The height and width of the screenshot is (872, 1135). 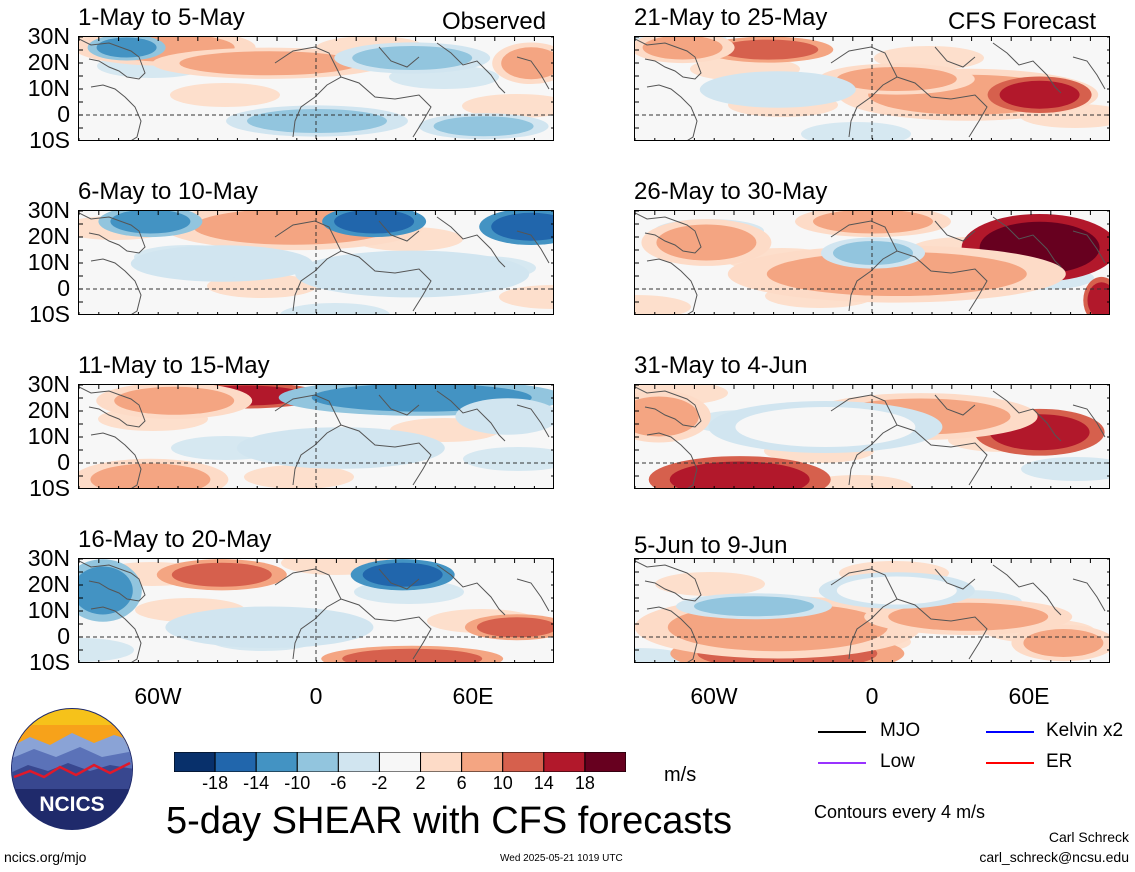 What do you see at coordinates (316, 696) in the screenshot?
I see `lon-label-0-left: 0` at bounding box center [316, 696].